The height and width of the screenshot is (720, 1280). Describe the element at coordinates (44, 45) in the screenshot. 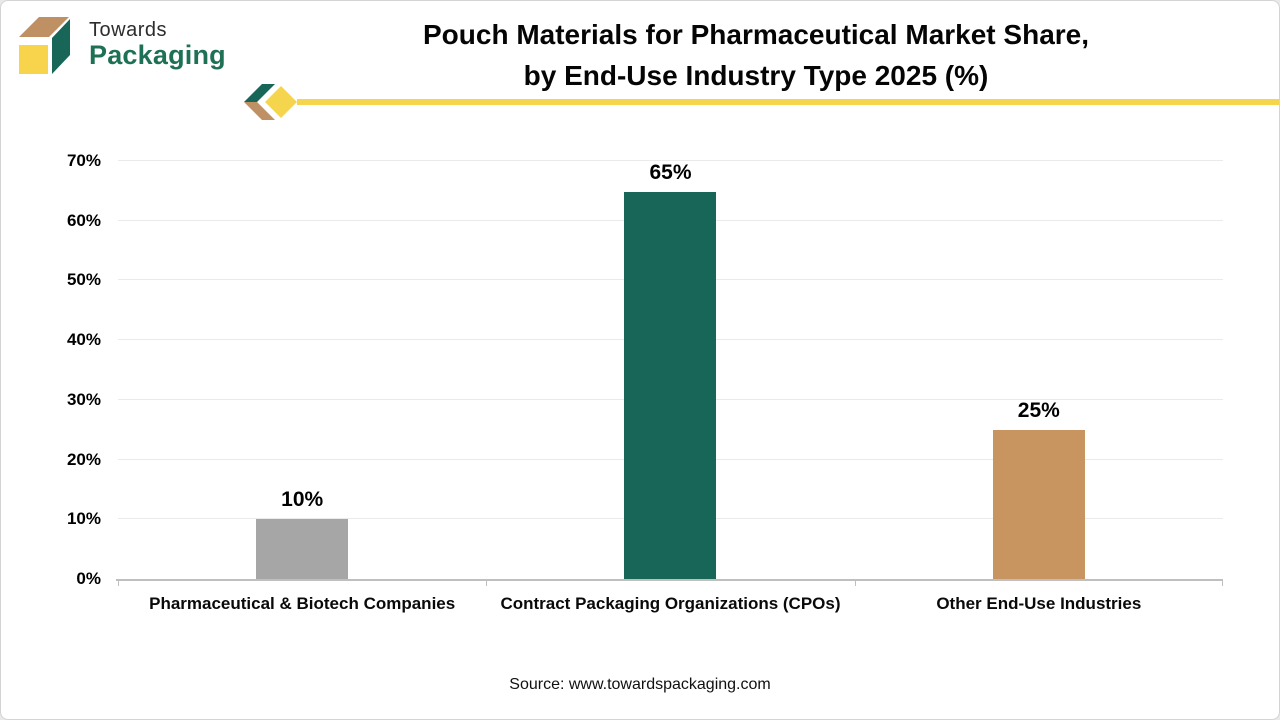

I see `cube-logo-icon` at that location.